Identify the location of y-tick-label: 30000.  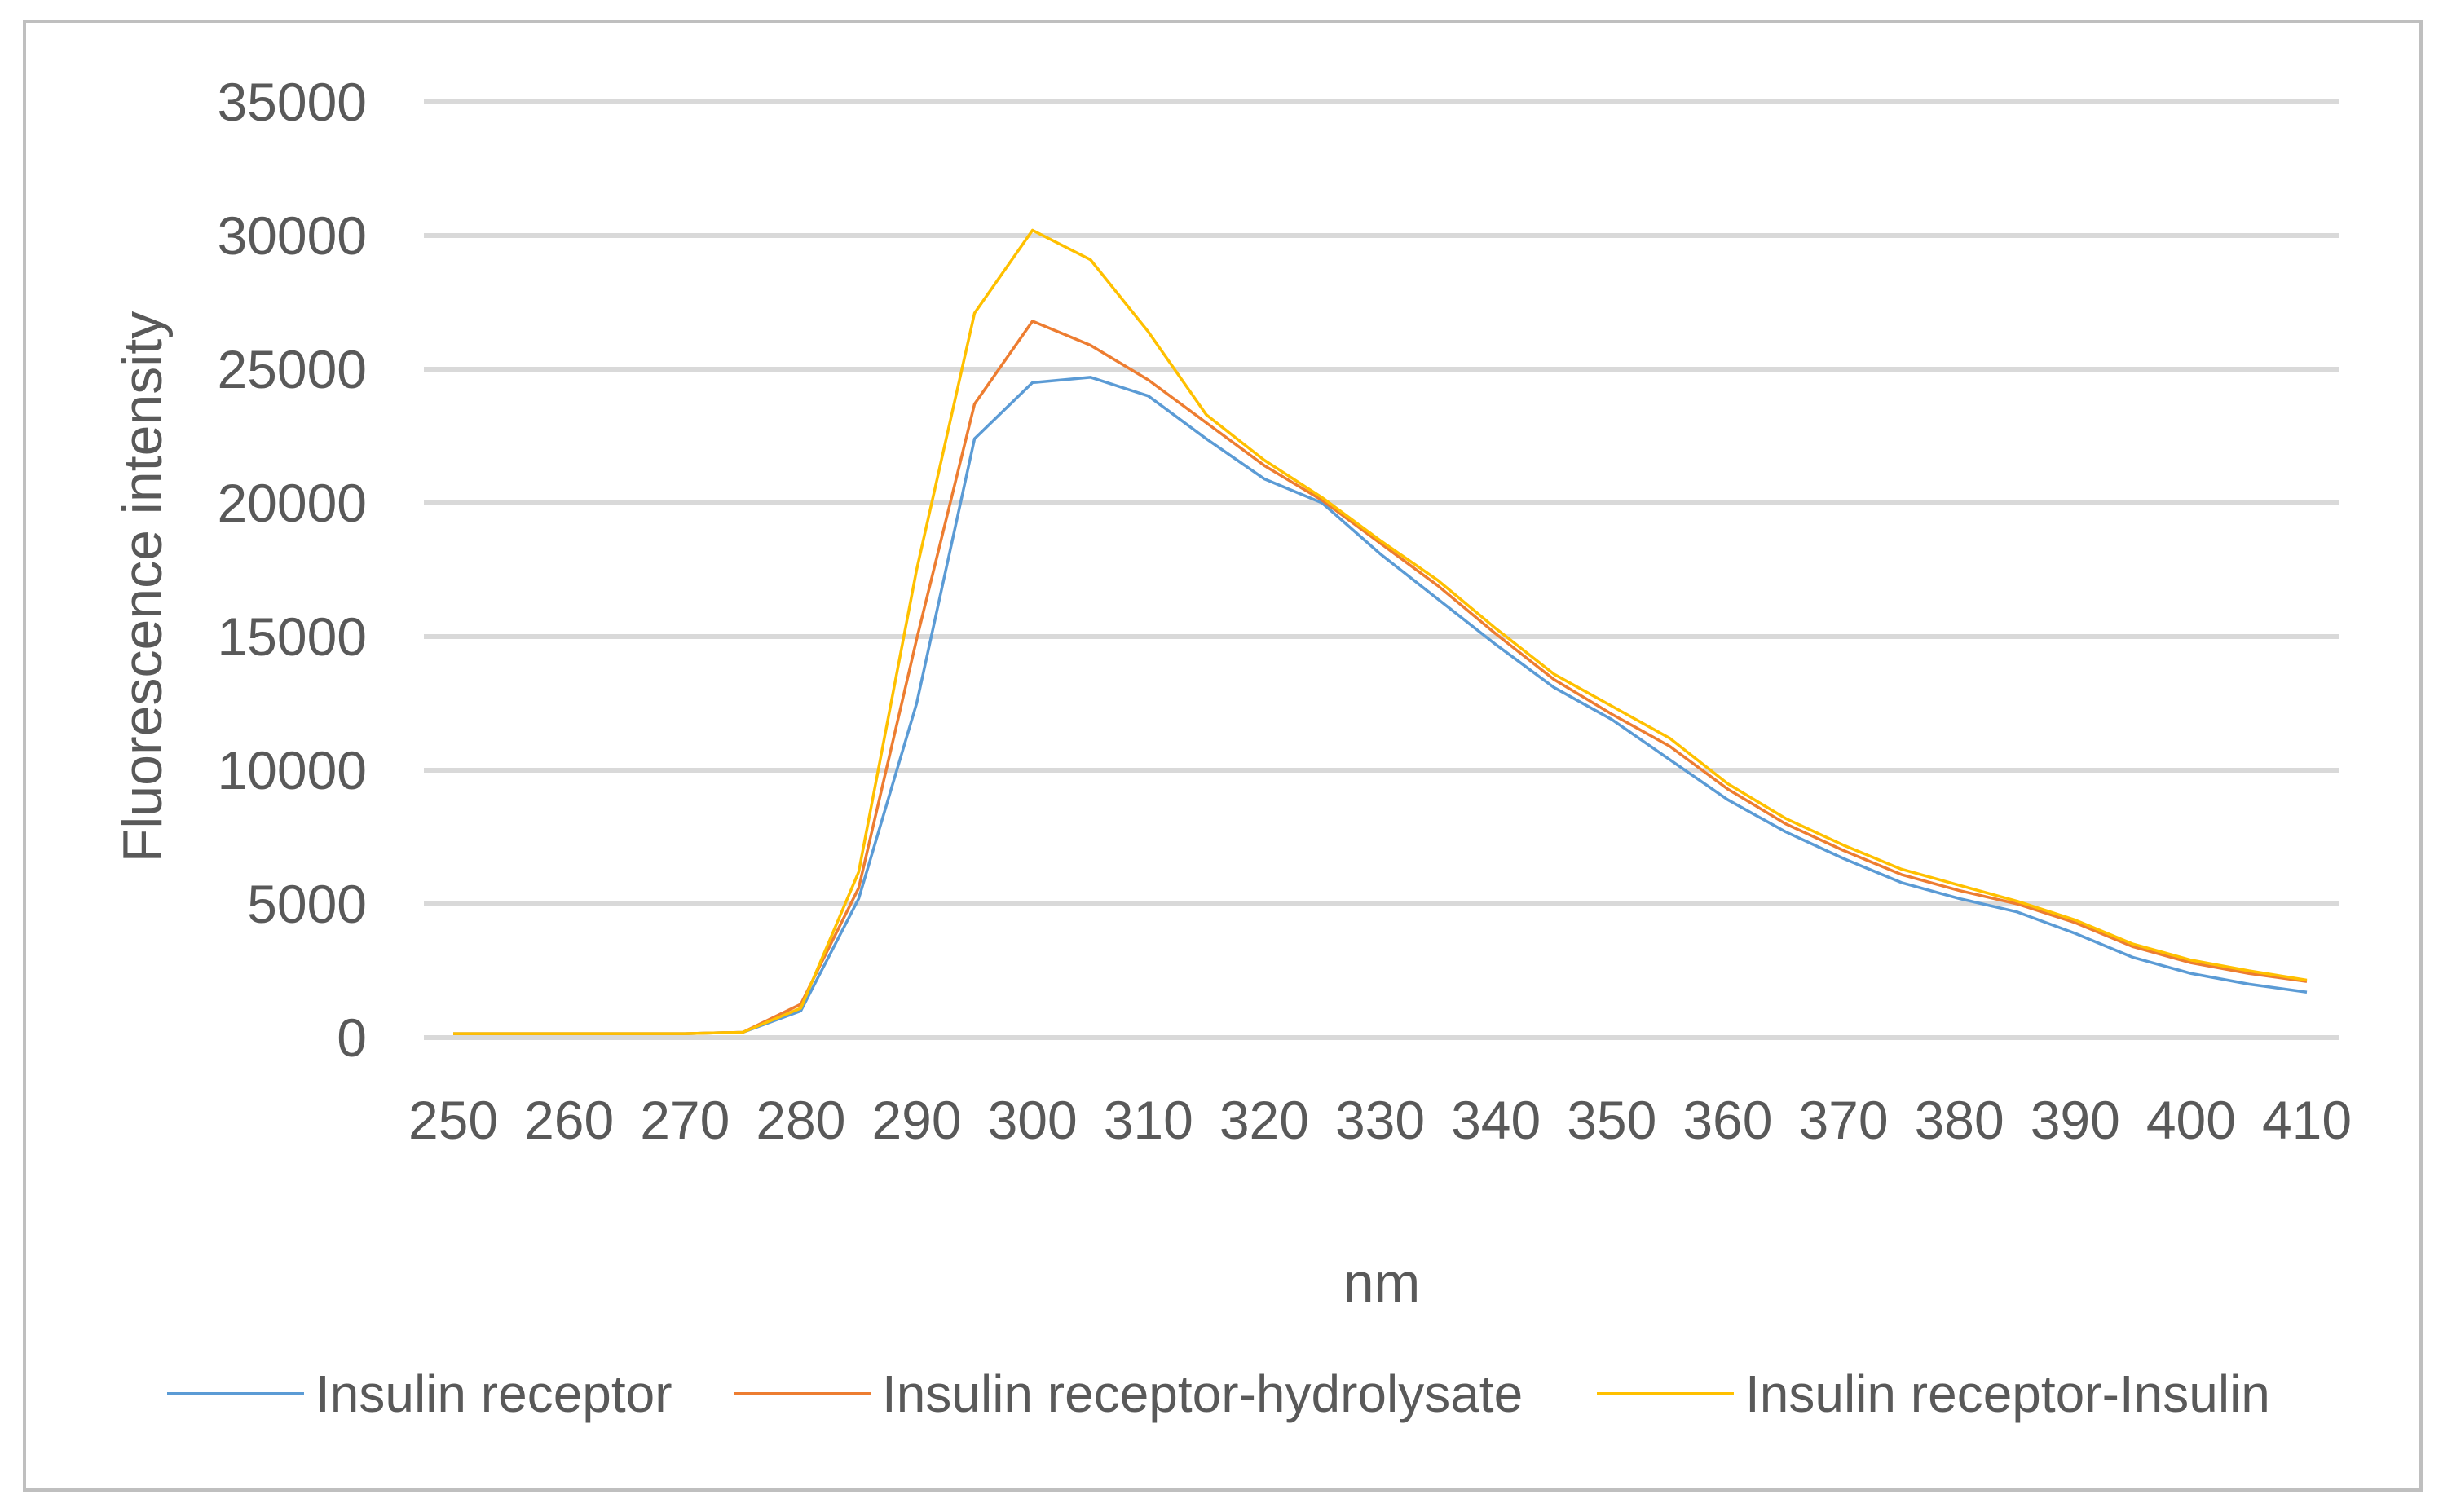
(292, 235).